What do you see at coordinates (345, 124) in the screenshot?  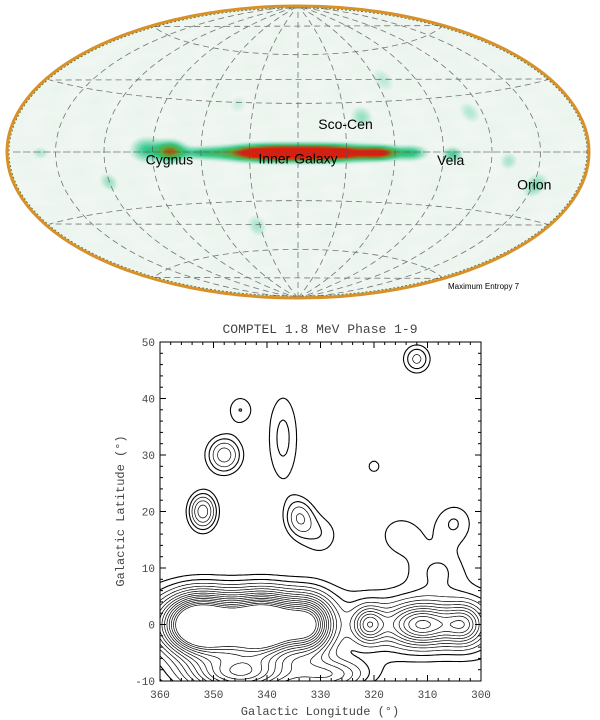 I see `region-label: Sco-Cen` at bounding box center [345, 124].